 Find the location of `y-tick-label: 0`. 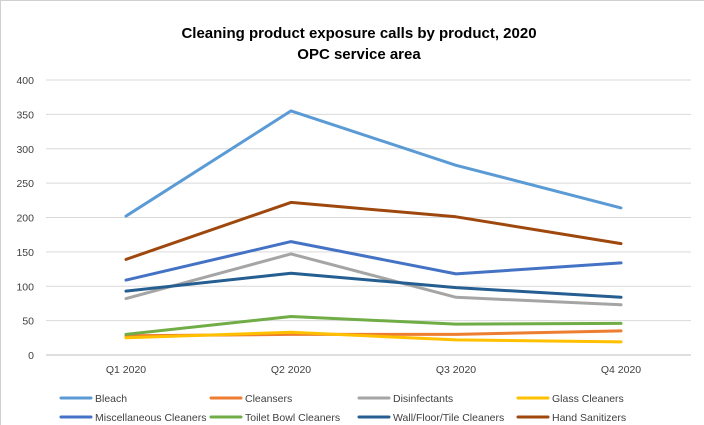

y-tick-label: 0 is located at coordinates (31, 356).